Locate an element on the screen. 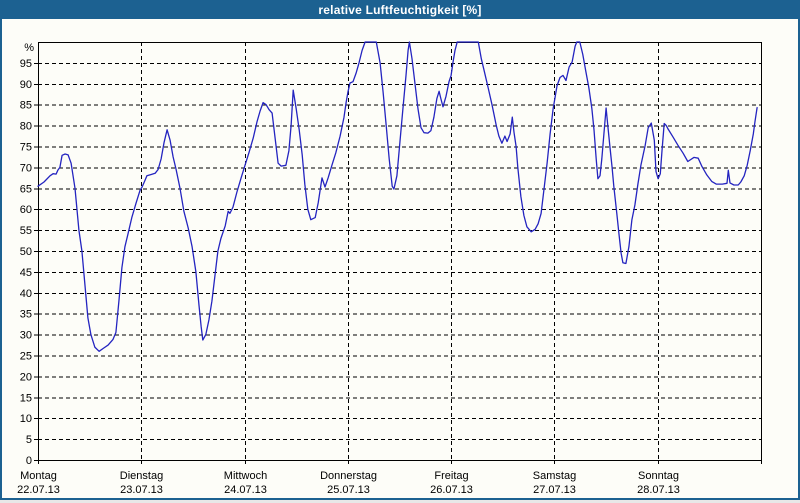 This screenshot has width=800, height=503. y-tick-label: 85 is located at coordinates (26, 106).